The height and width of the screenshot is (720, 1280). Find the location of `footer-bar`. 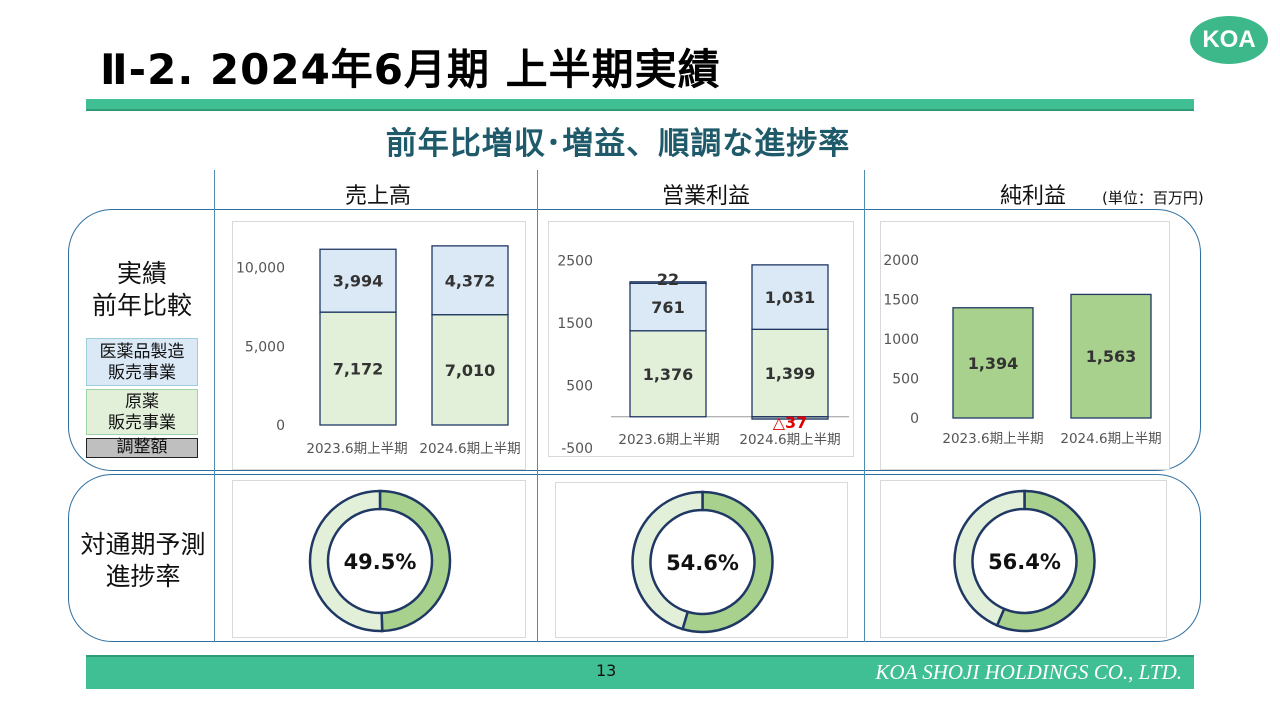

footer-bar is located at coordinates (640, 672).